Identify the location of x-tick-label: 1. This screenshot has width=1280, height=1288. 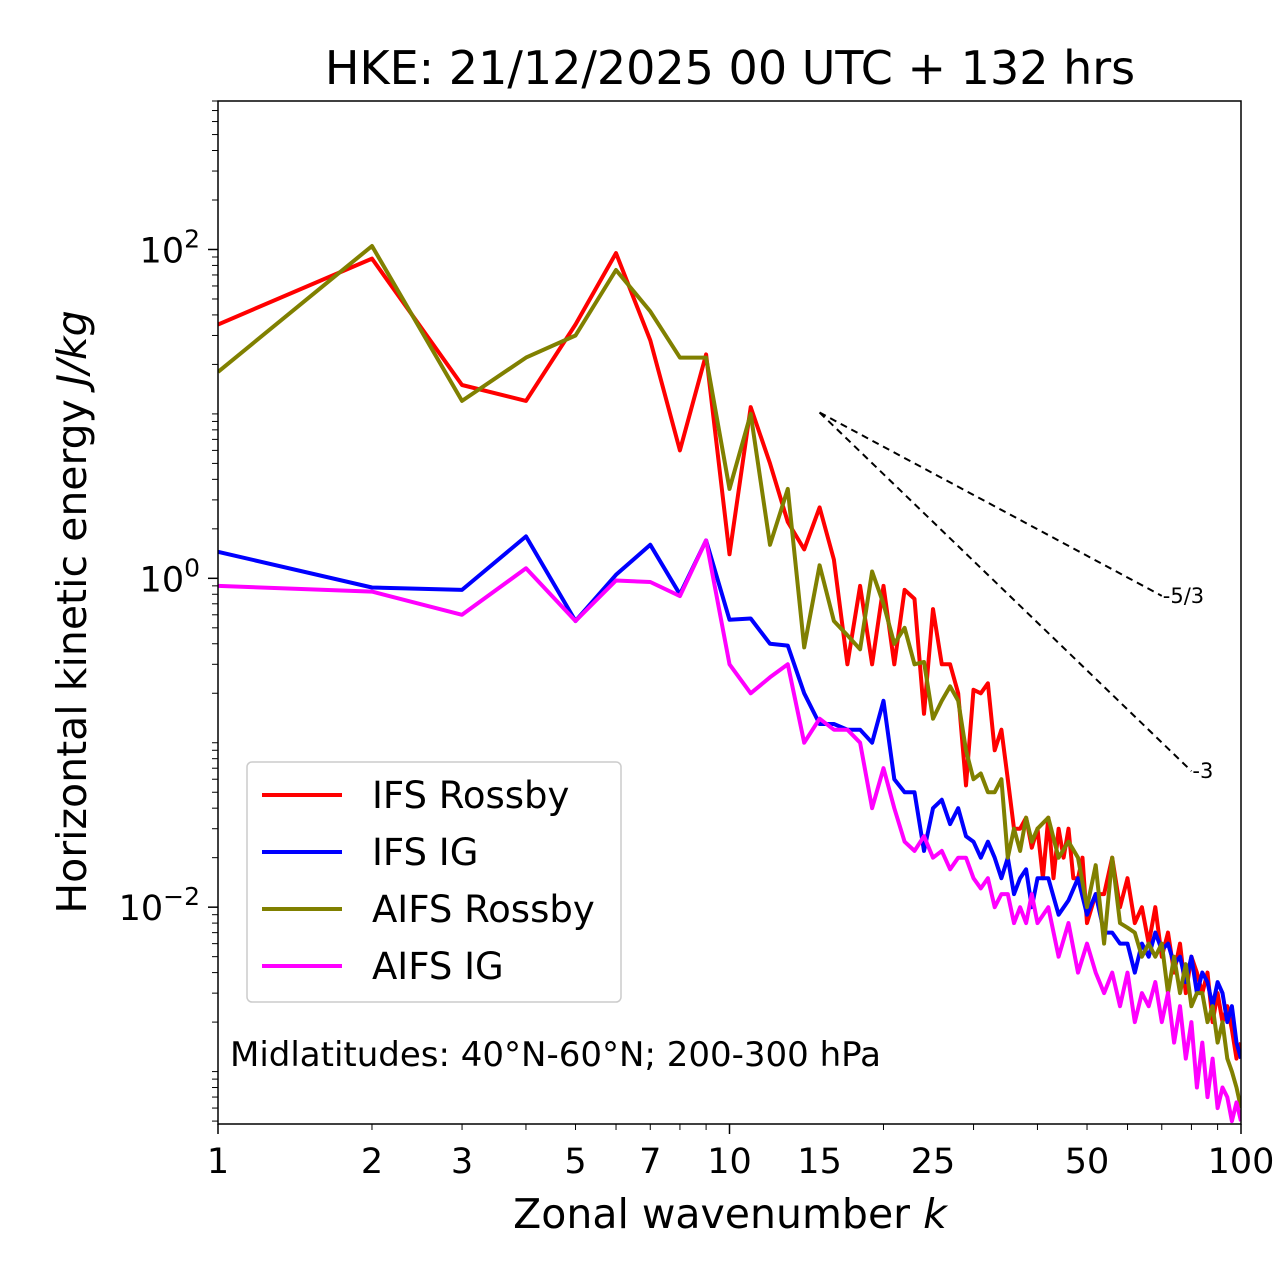
(218, 1162).